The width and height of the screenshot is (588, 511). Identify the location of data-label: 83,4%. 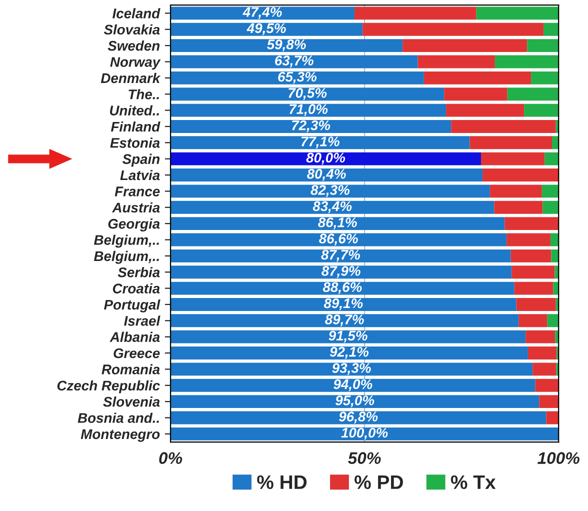
(332, 207).